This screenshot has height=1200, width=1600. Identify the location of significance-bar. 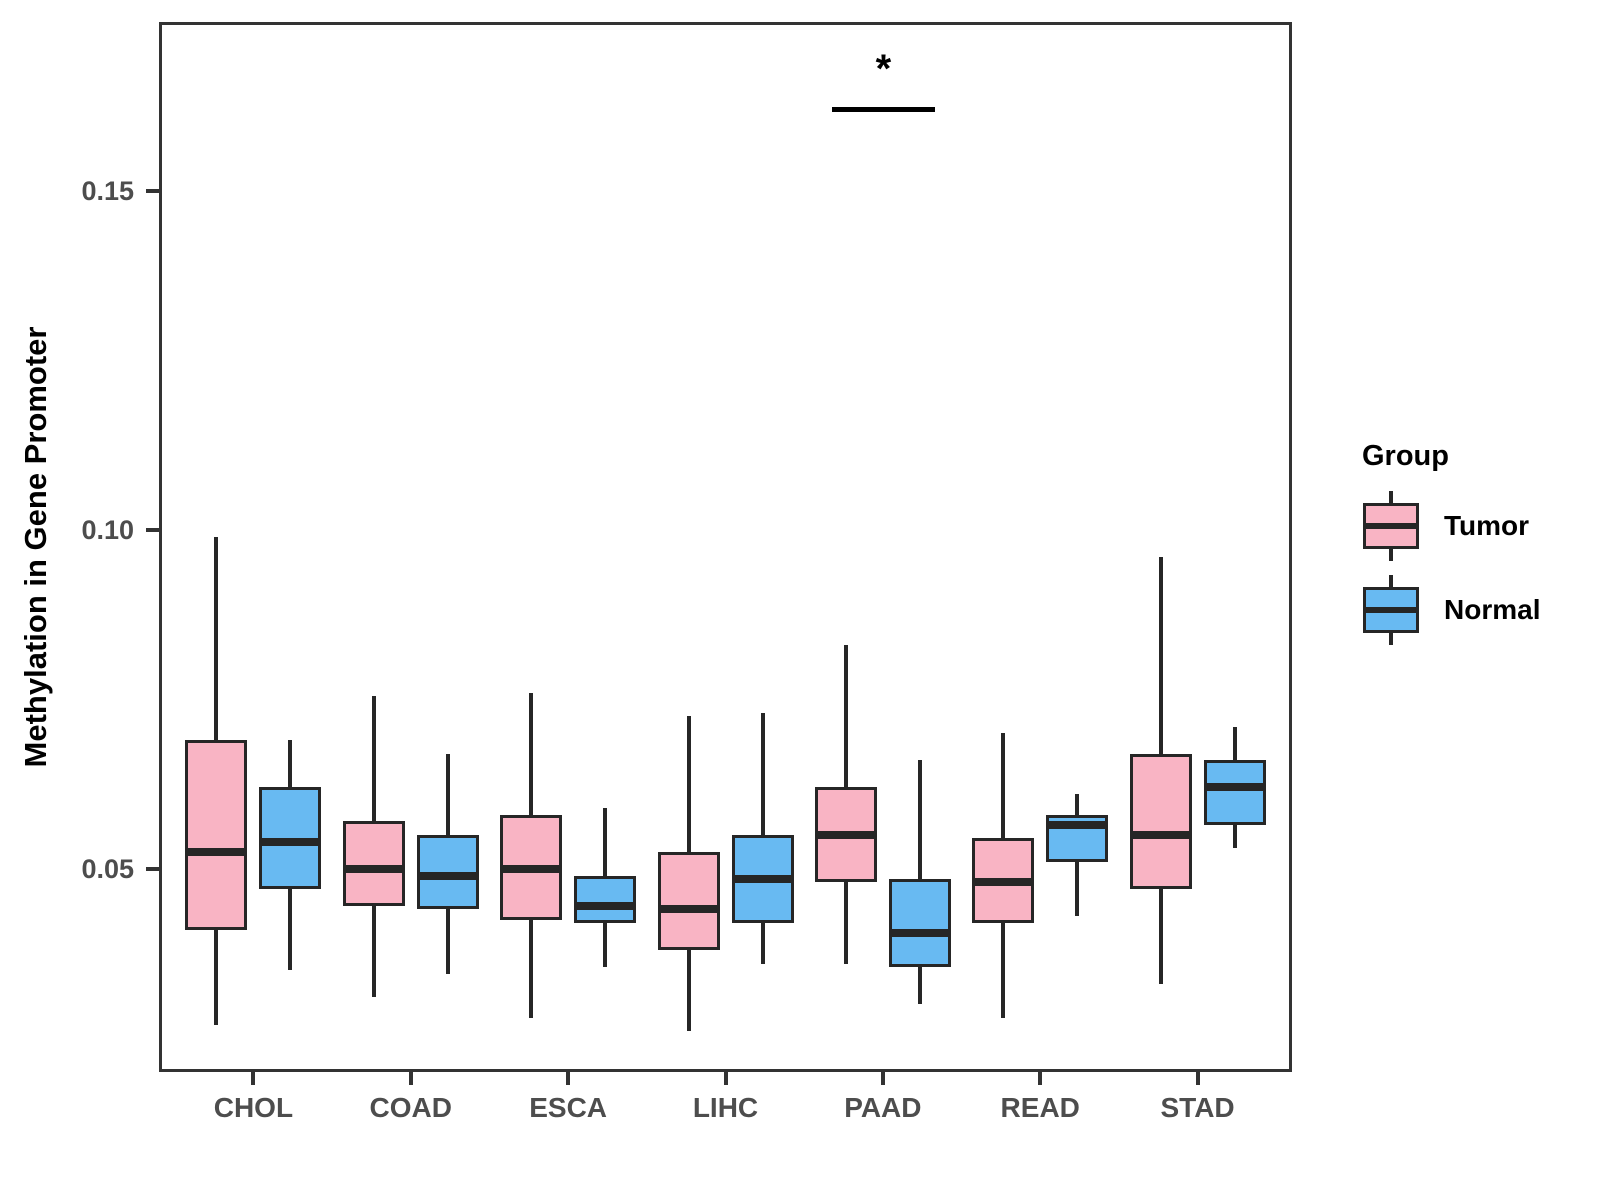
(883, 109).